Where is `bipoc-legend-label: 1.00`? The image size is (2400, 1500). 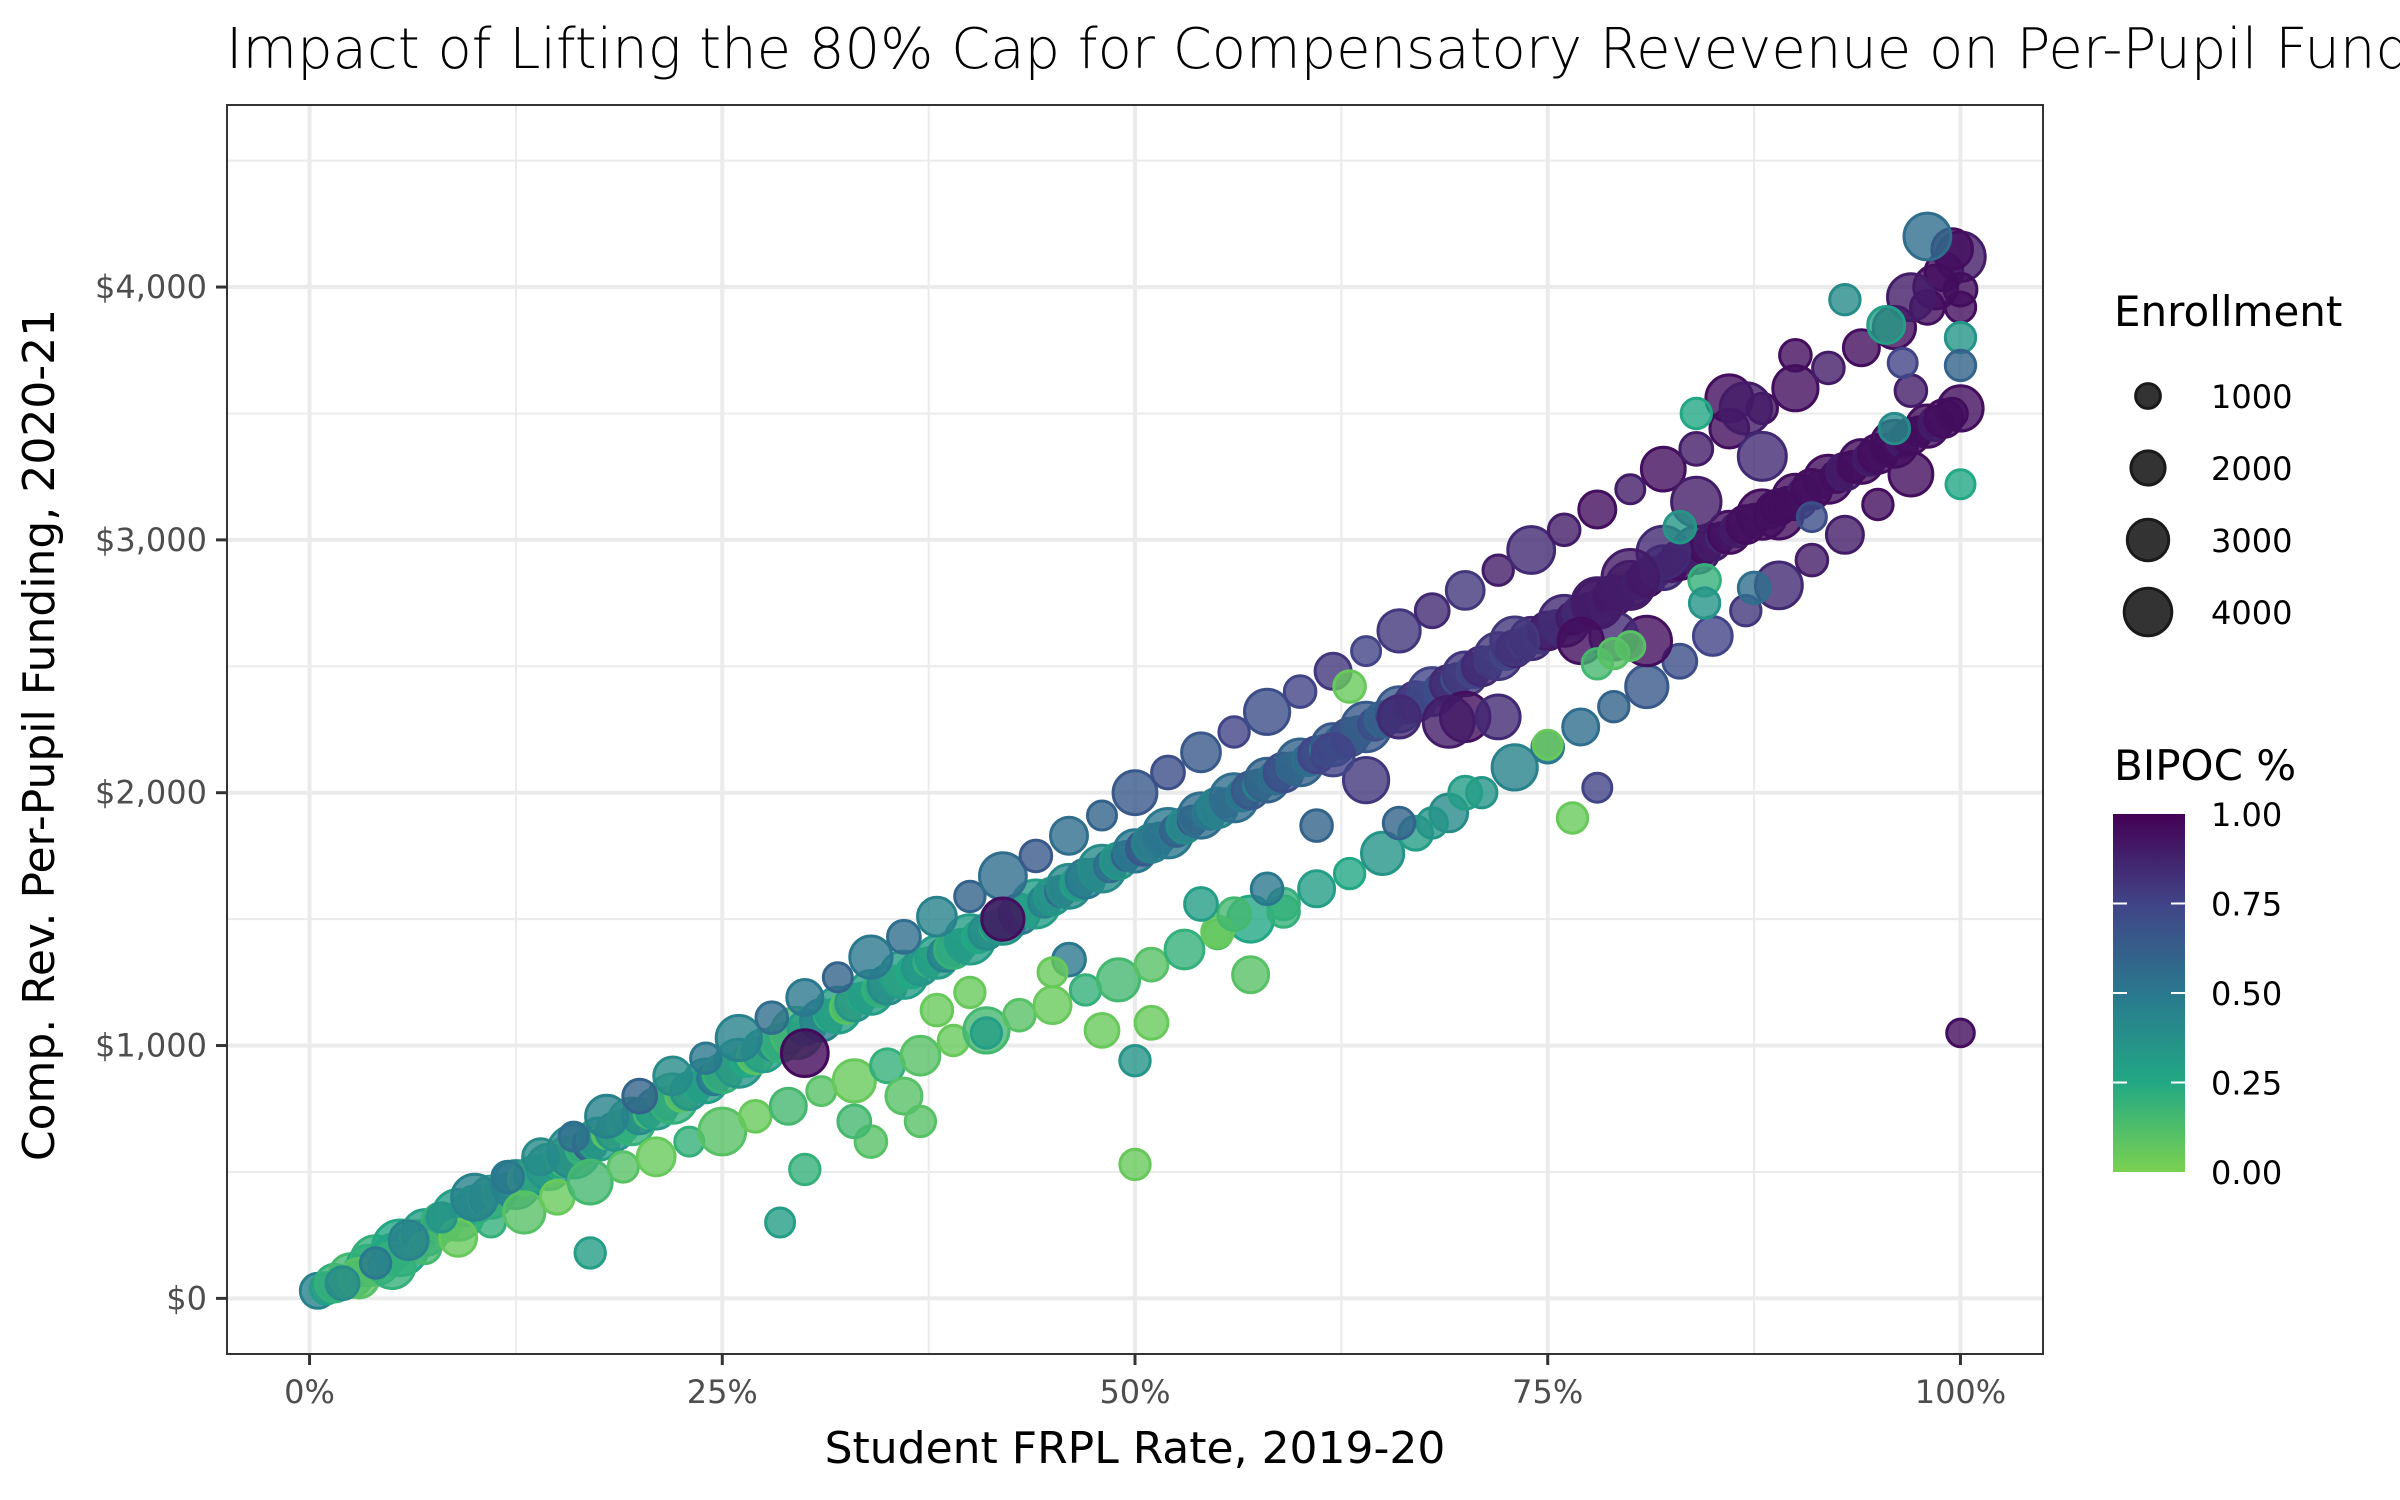
bipoc-legend-label: 1.00 is located at coordinates (2246, 815).